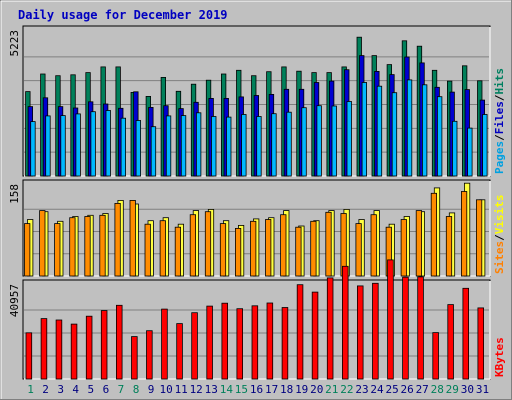  I want to click on day-label: 13, so click(211, 389).